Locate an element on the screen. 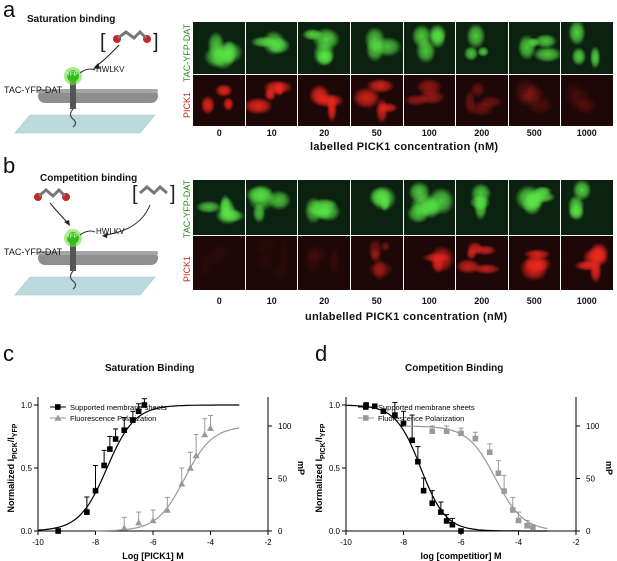 The image size is (617, 561). panel-a-concentration-label: 50 is located at coordinates (376, 133).